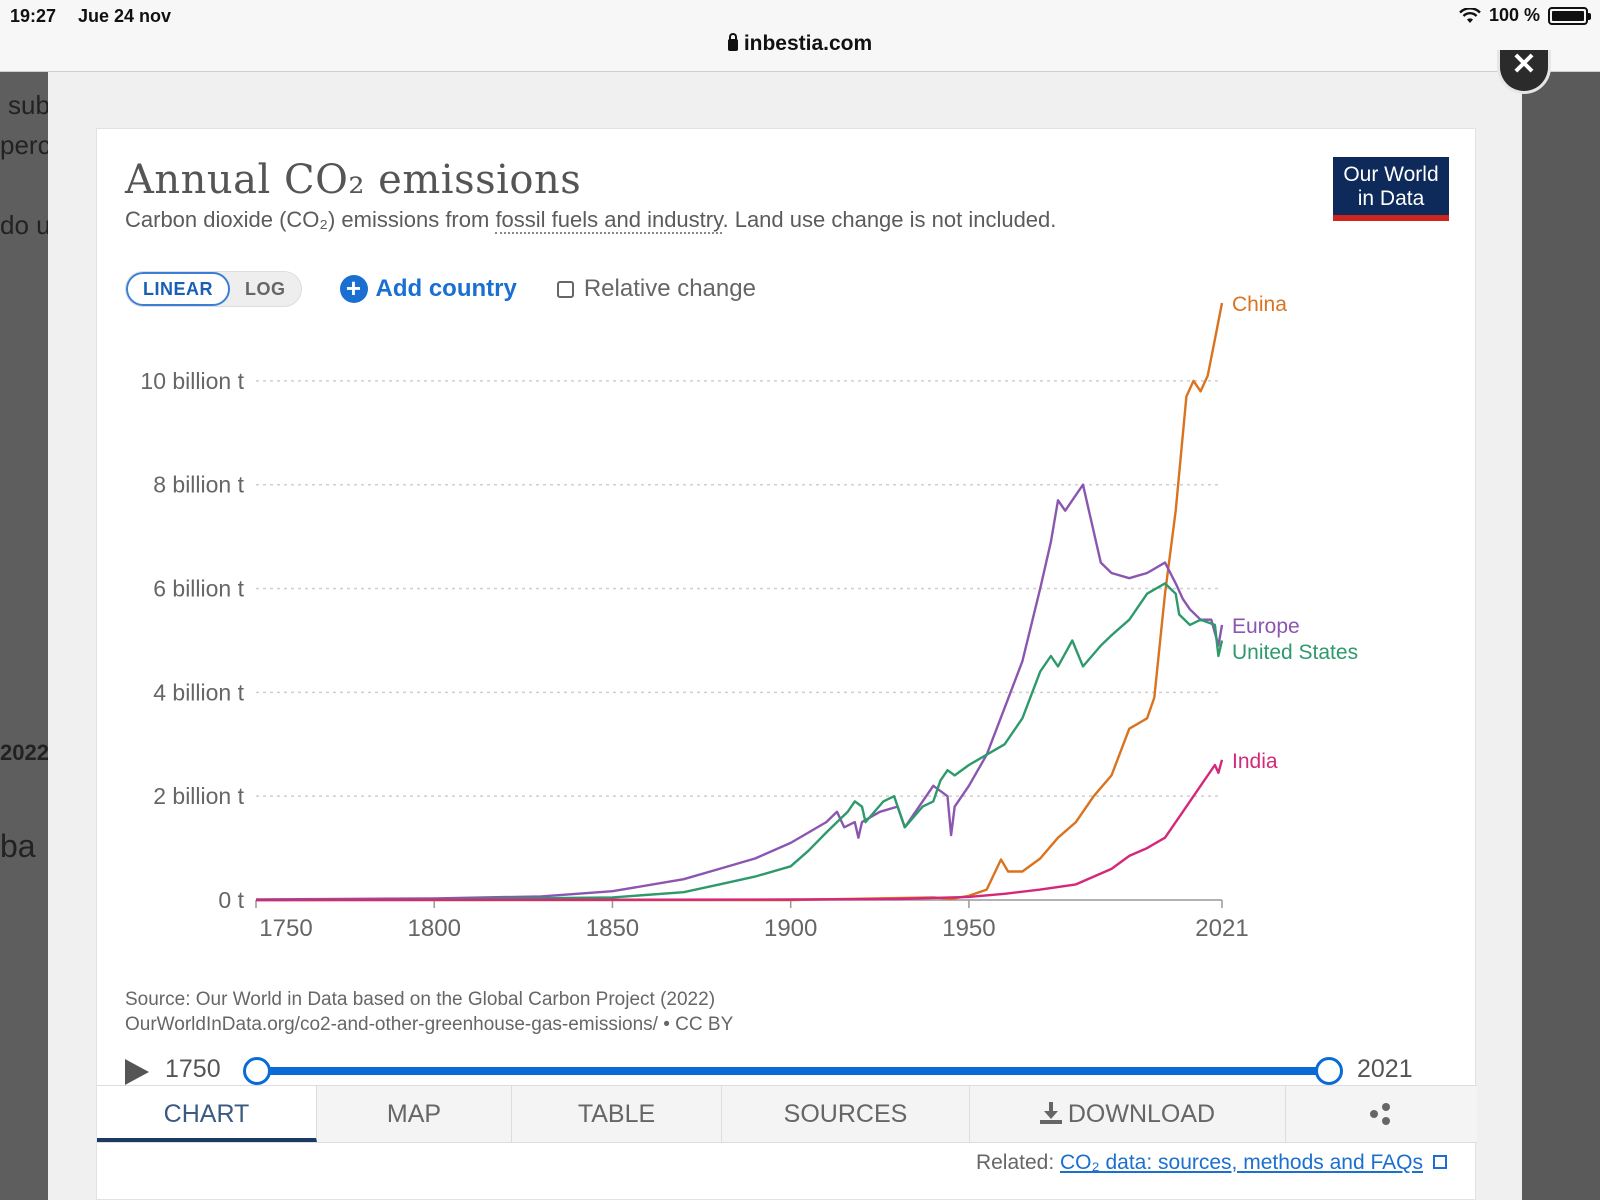 This screenshot has width=1600, height=1200. Describe the element at coordinates (192, 381) in the screenshot. I see `y-tick-label: 10 billion t` at that location.